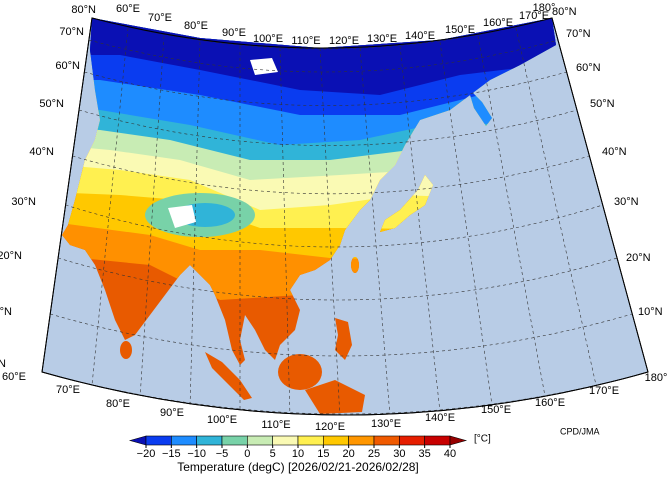  Describe the element at coordinates (323, 454) in the screenshot. I see `colorbar-tick-label: 15` at that location.